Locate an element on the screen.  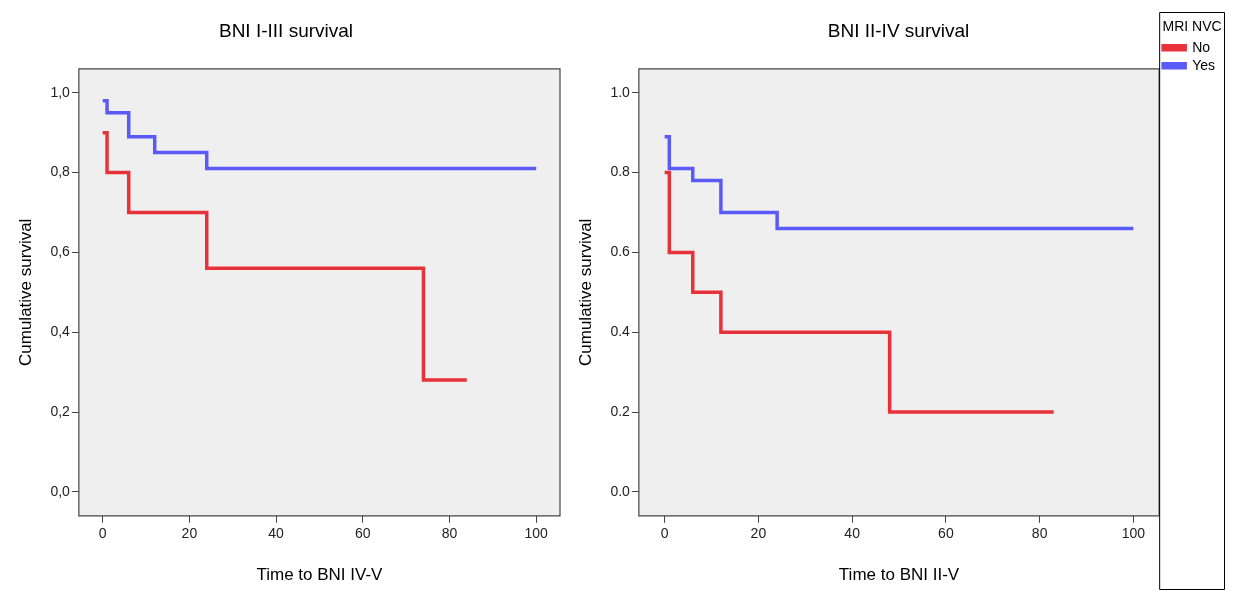
y-tick-label: 0.6 is located at coordinates (620, 251).